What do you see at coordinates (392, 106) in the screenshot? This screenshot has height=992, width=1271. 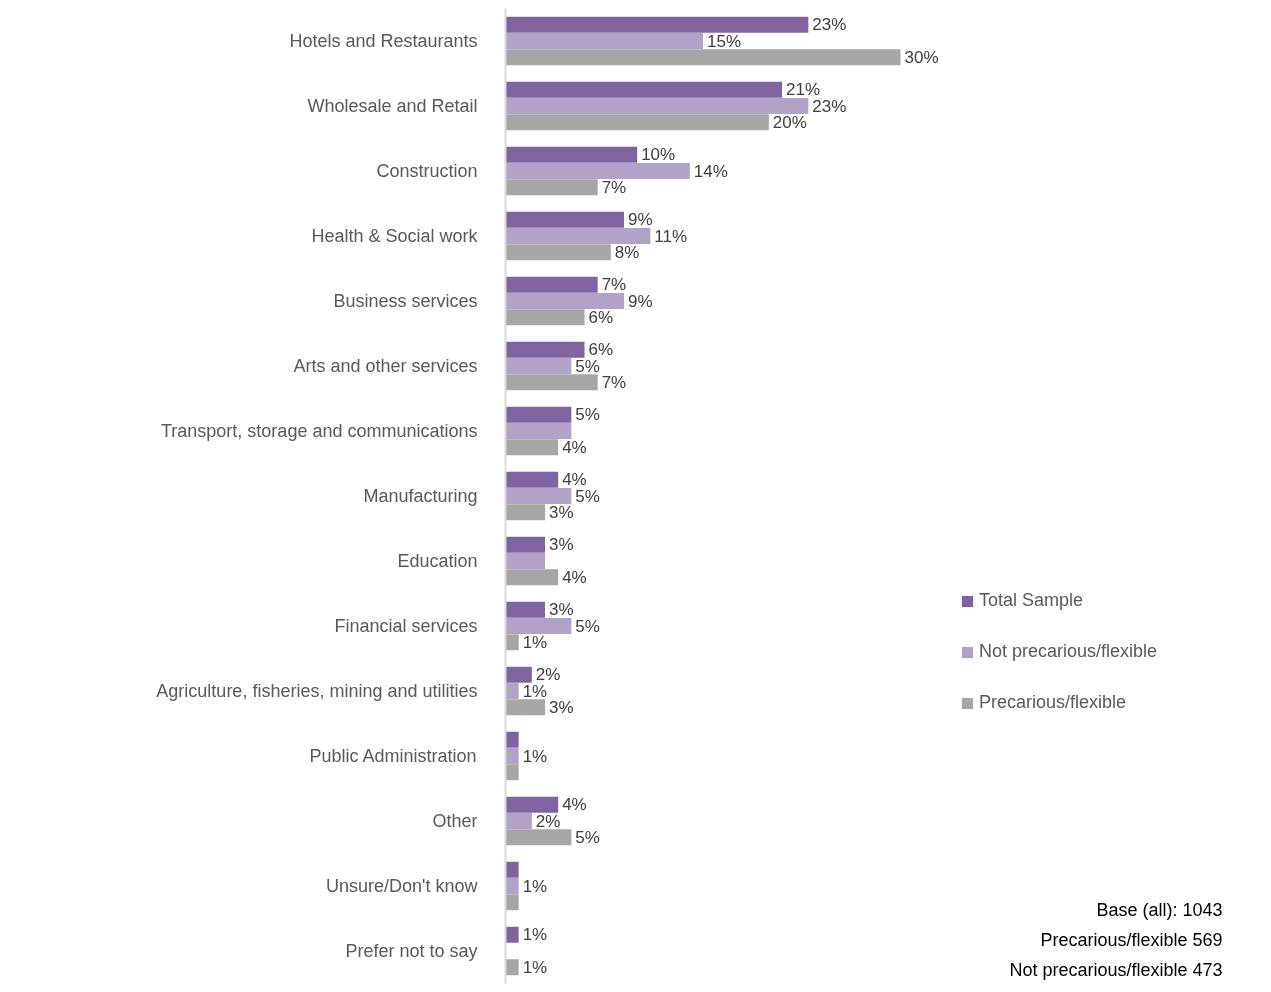 I see `y-tick-label: Wholesale and Retail` at bounding box center [392, 106].